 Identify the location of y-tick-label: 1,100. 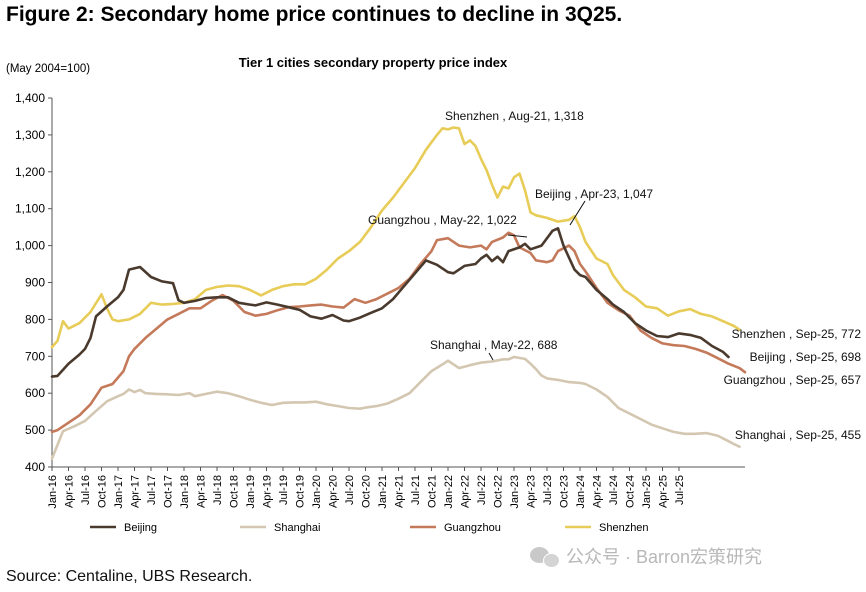
(30, 209).